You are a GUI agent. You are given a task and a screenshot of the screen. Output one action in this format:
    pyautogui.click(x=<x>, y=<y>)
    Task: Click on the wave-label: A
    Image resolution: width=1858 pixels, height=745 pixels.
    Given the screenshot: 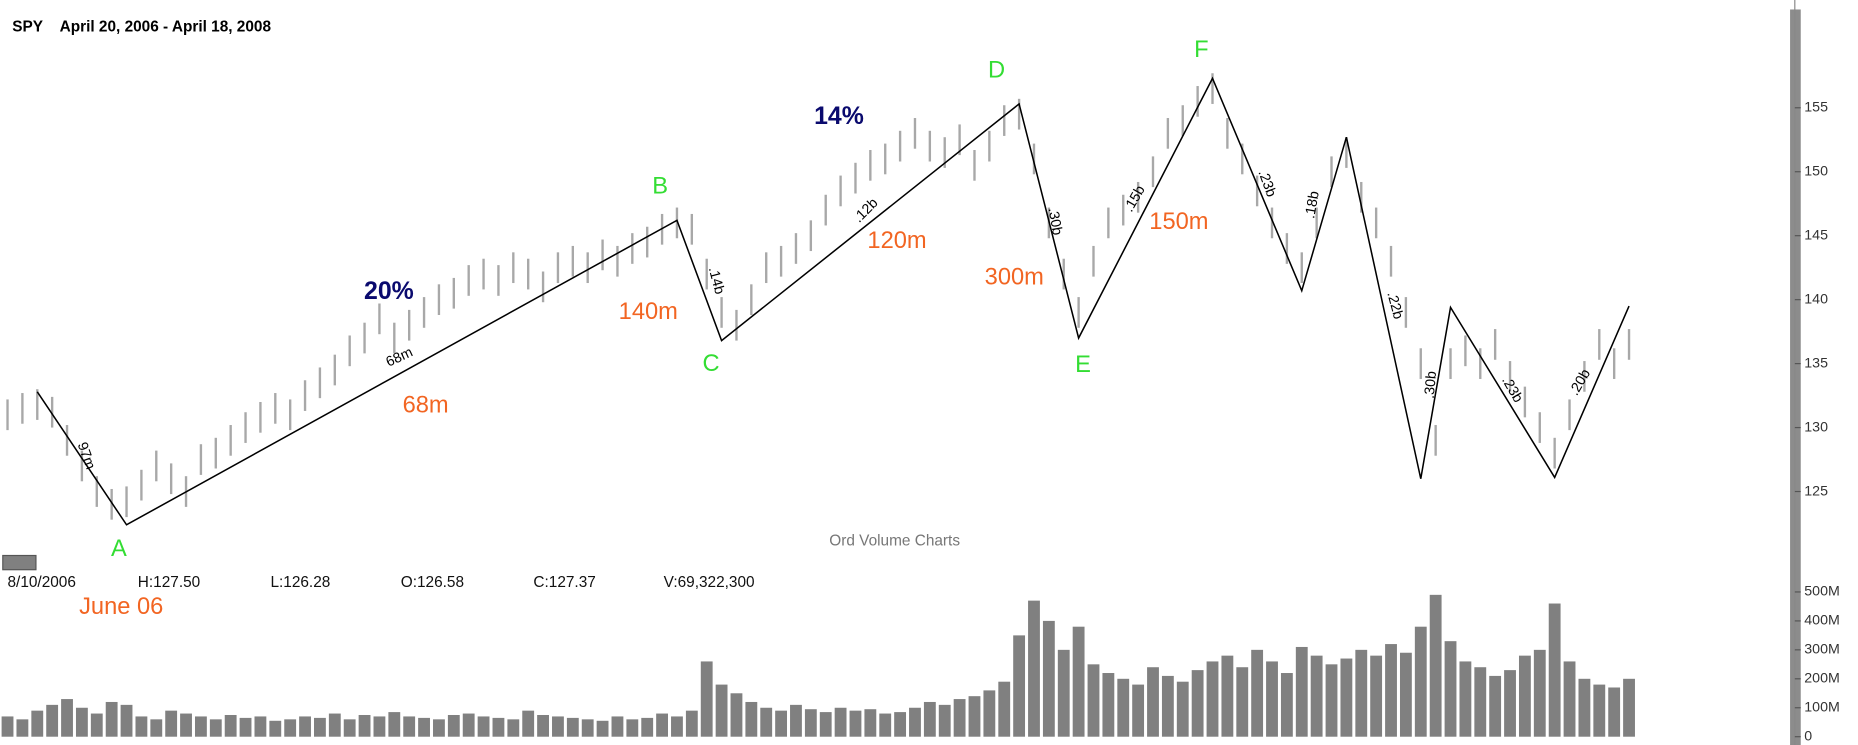 What is the action you would take?
    pyautogui.click(x=119, y=549)
    